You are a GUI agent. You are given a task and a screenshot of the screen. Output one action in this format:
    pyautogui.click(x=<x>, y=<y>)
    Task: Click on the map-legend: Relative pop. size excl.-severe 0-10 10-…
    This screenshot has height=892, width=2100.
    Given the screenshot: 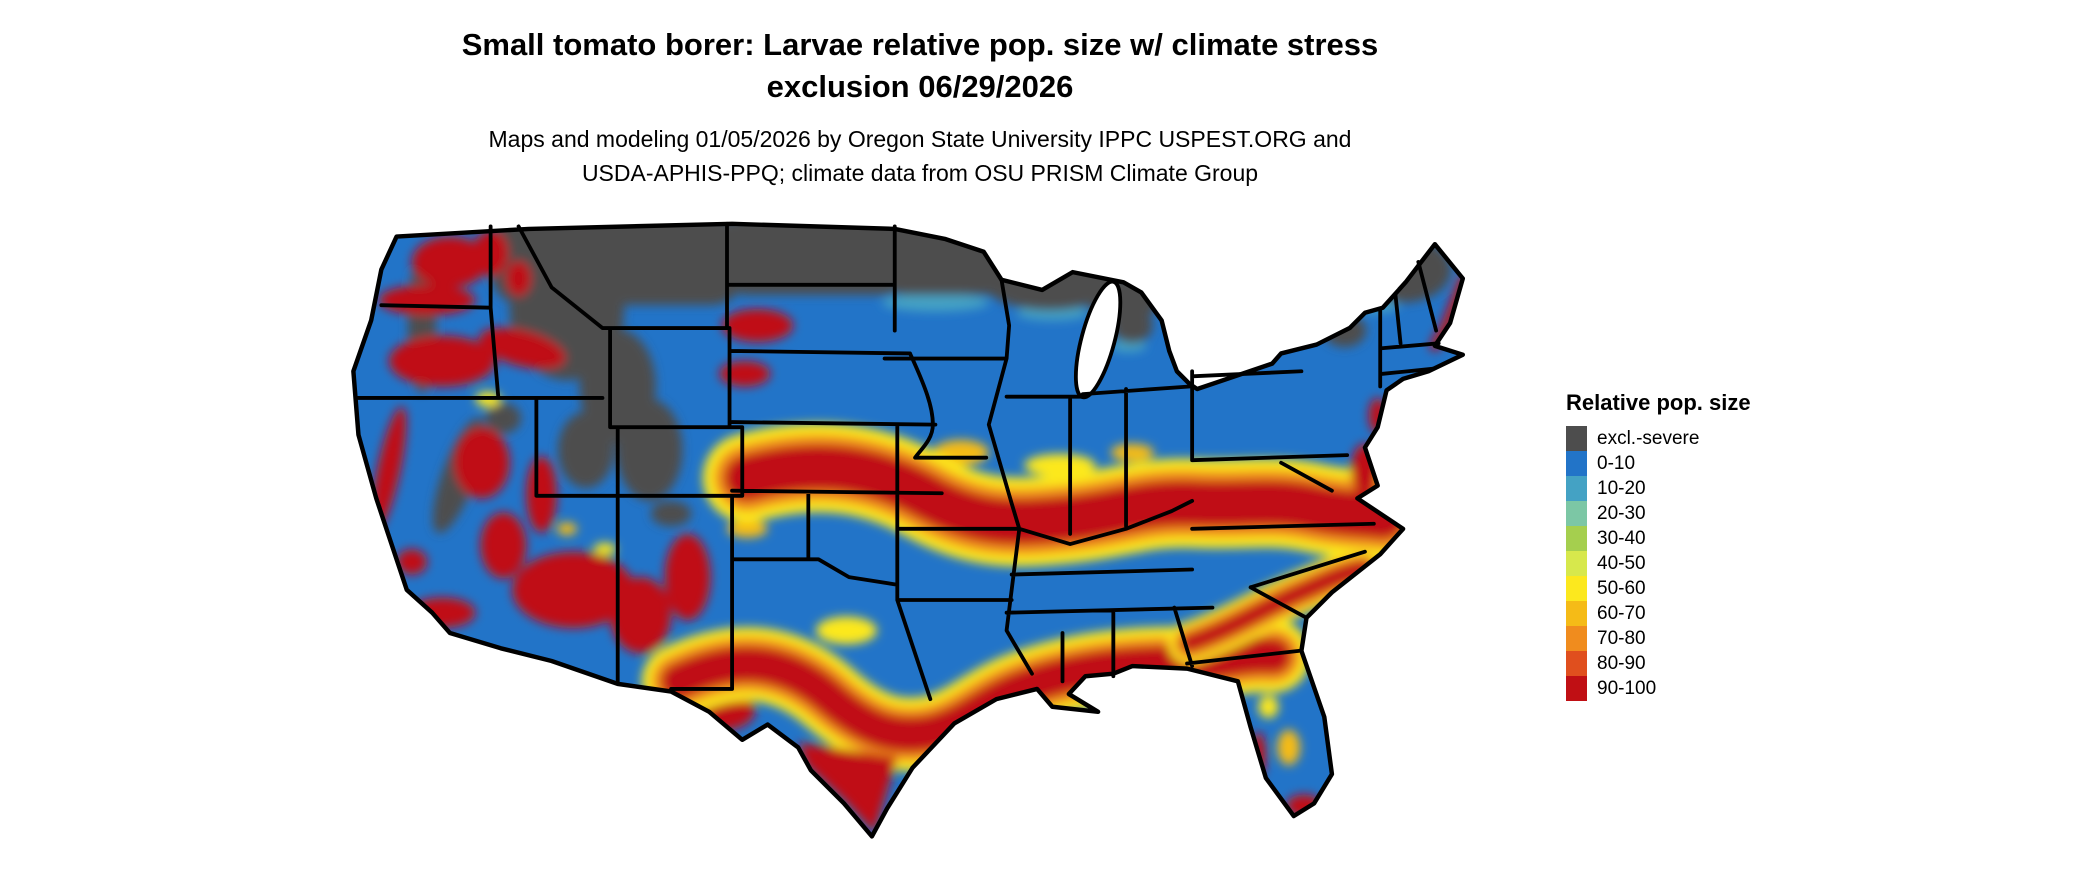 What is the action you would take?
    pyautogui.click(x=1696, y=545)
    